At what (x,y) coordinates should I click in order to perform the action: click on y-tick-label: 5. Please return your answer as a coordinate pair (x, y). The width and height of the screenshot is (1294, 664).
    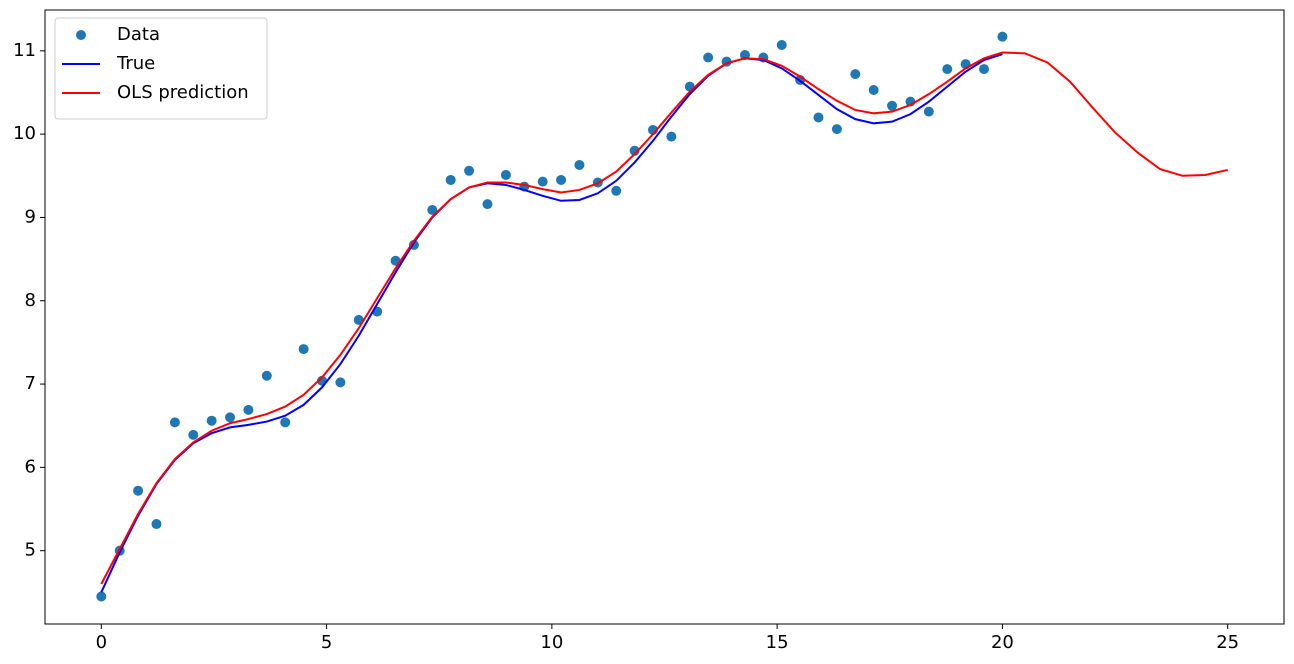
    Looking at the image, I should click on (30, 550).